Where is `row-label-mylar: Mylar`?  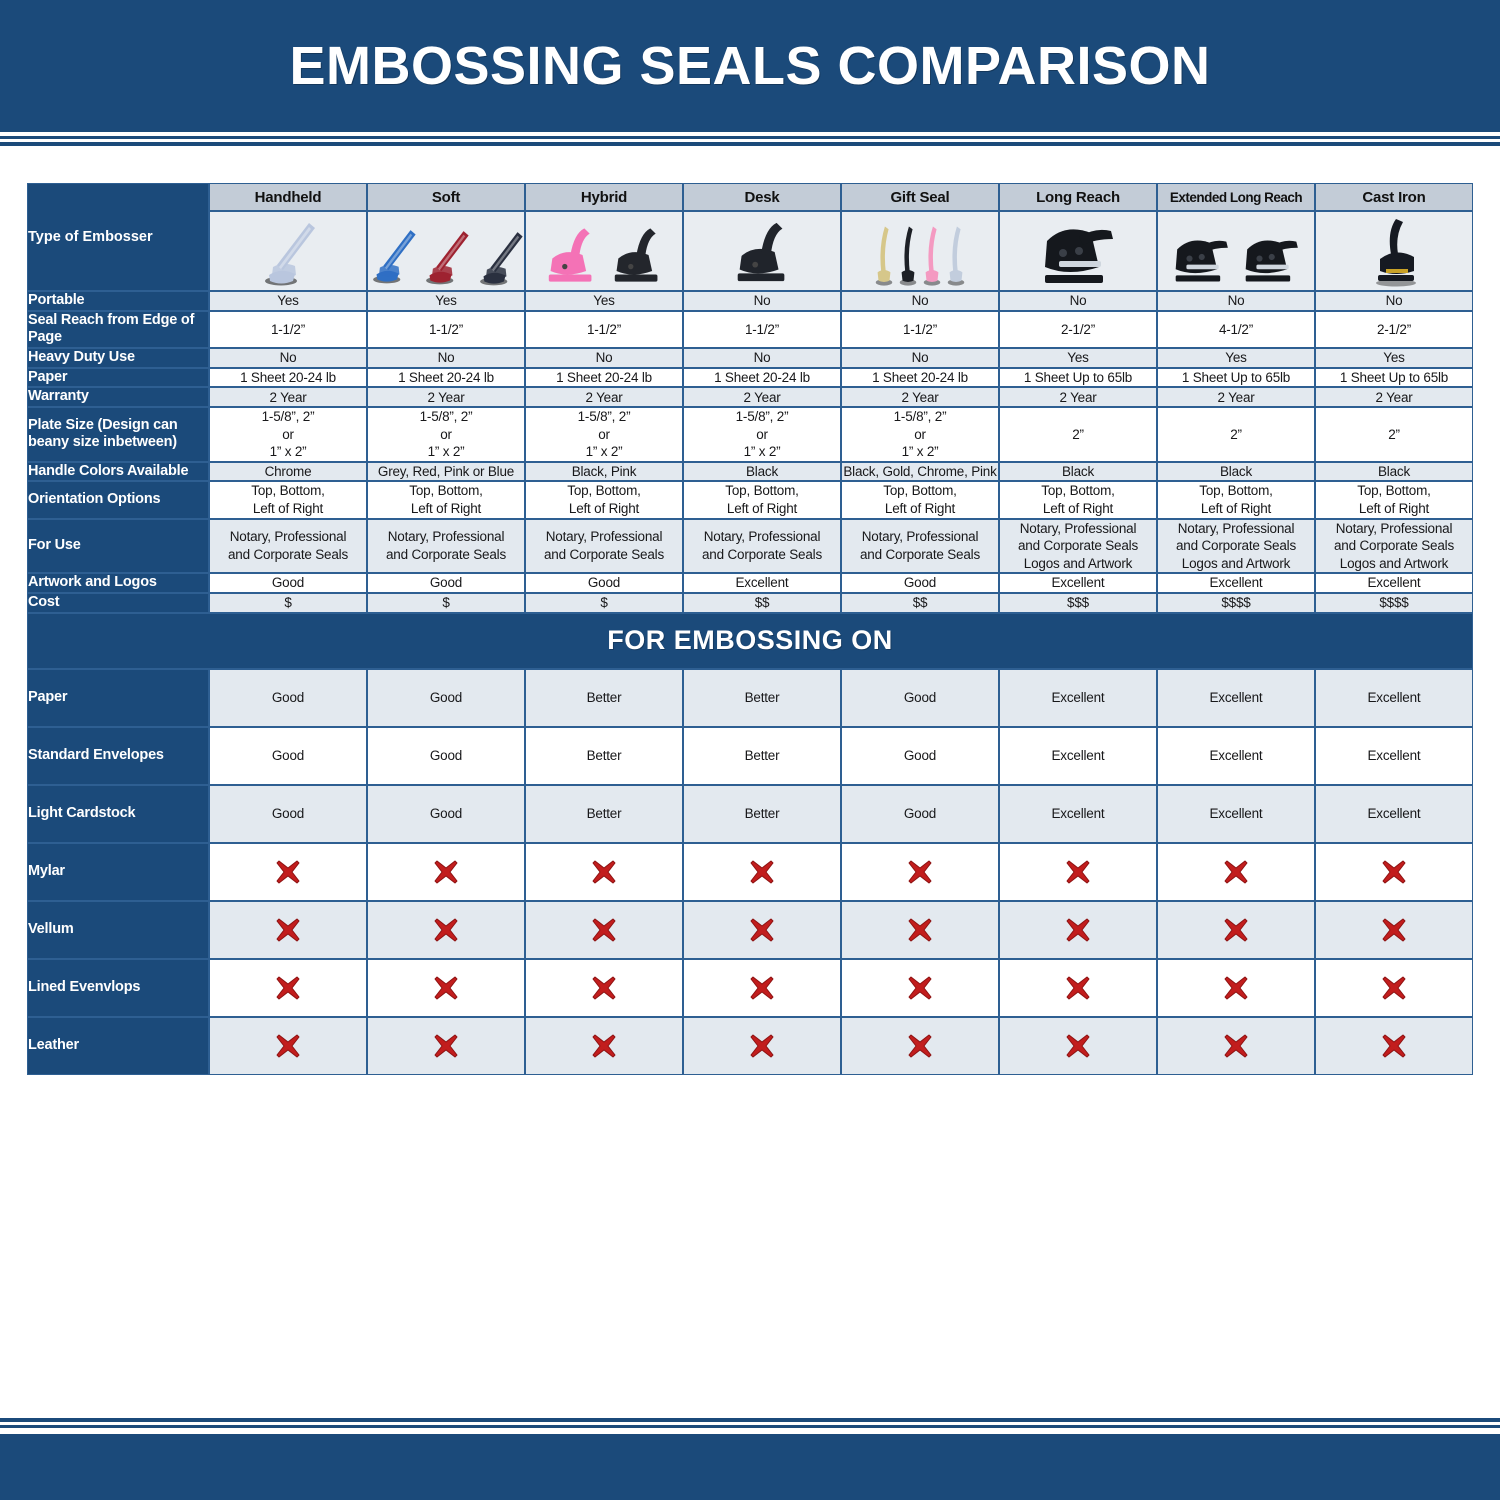
row-label-mylar: Mylar is located at coordinates (118, 871).